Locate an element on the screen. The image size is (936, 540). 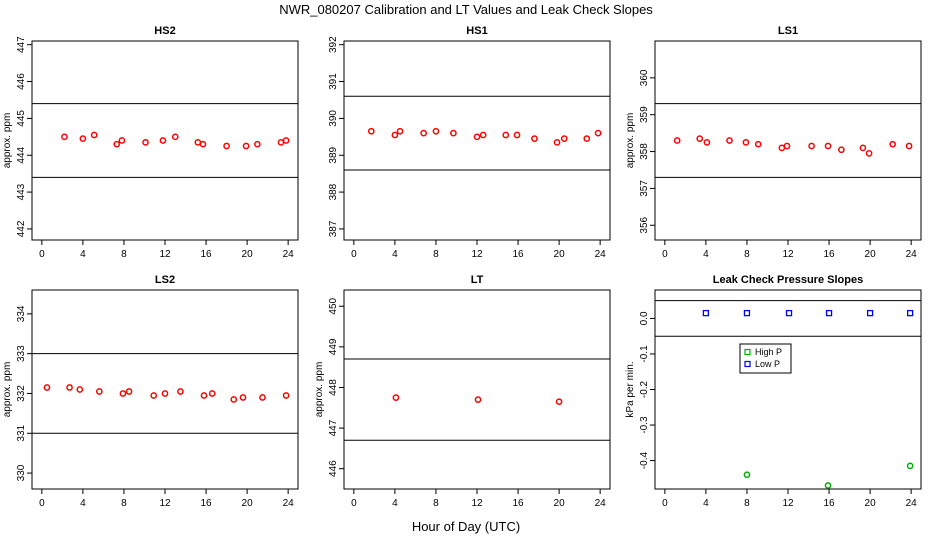
y-tick-label: 387 is located at coordinates (333, 228).